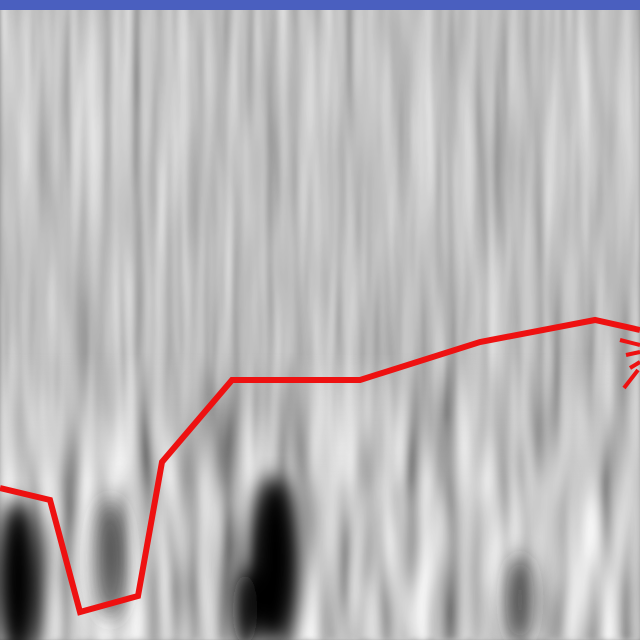 The height and width of the screenshot is (640, 640). Describe the element at coordinates (320, 5) in the screenshot. I see `top-bar` at that location.